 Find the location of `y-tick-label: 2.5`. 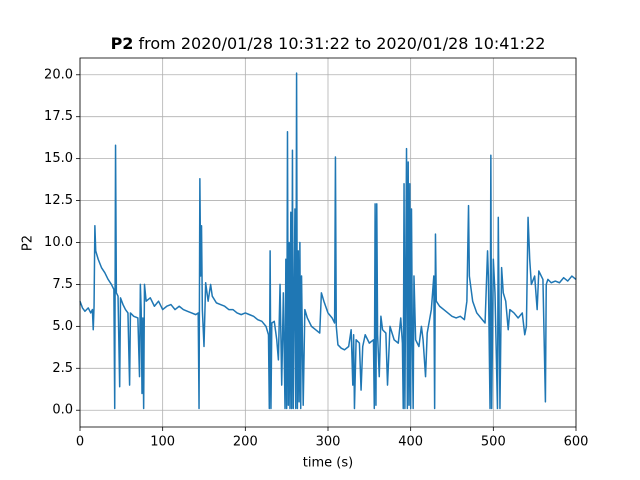

y-tick-label: 2.5 is located at coordinates (62, 368).